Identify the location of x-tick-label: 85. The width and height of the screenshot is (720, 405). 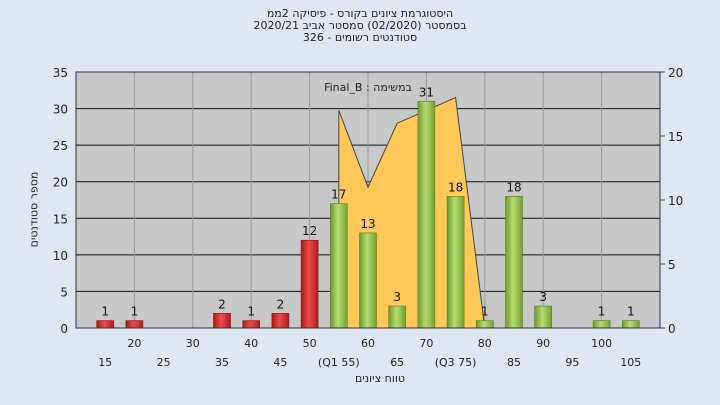
(514, 362).